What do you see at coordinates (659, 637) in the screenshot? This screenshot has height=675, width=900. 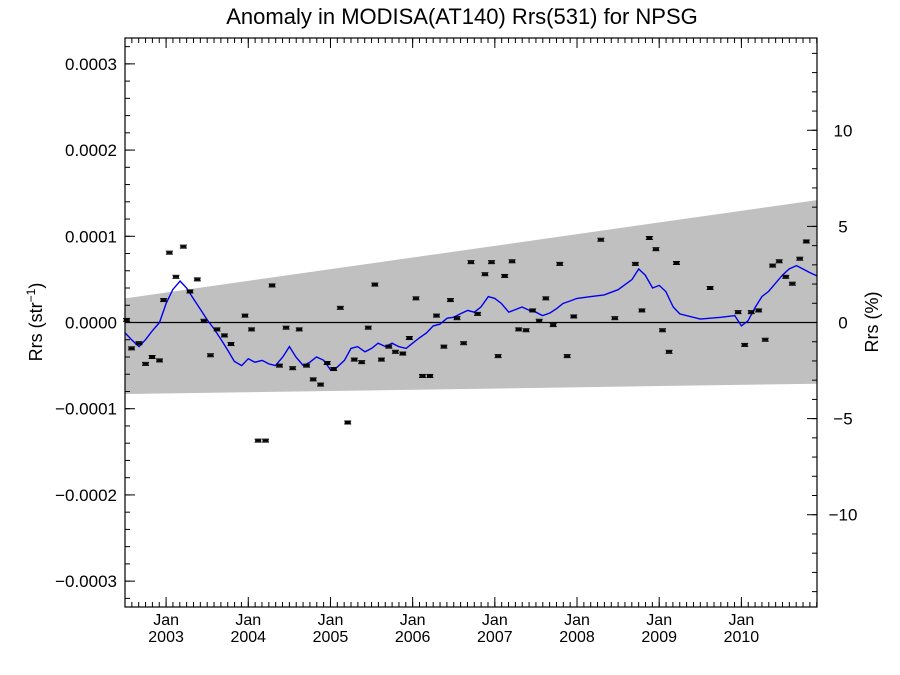 I see `x-tick-year-label: 2009` at bounding box center [659, 637].